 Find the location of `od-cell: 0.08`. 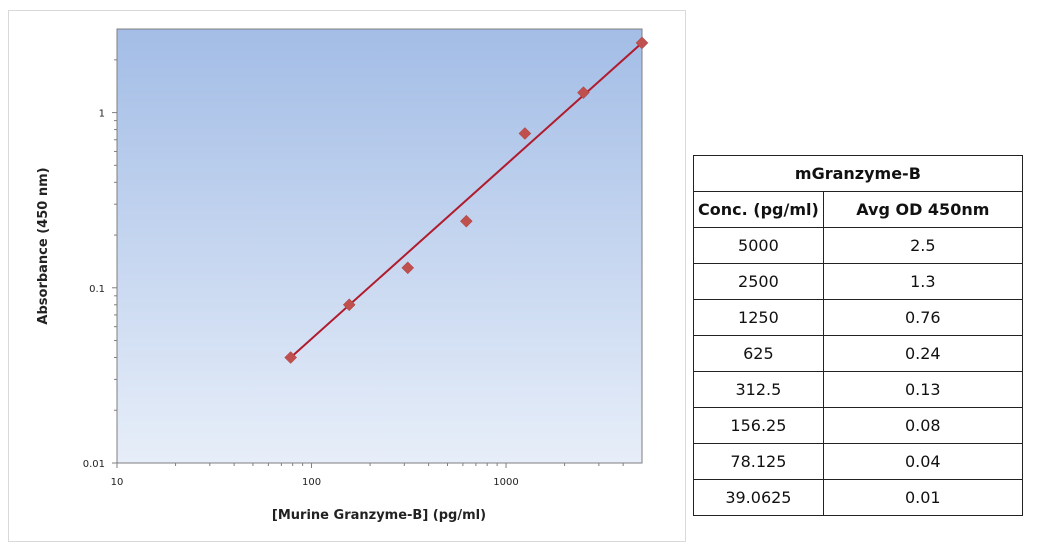

od-cell: 0.08 is located at coordinates (922, 425).